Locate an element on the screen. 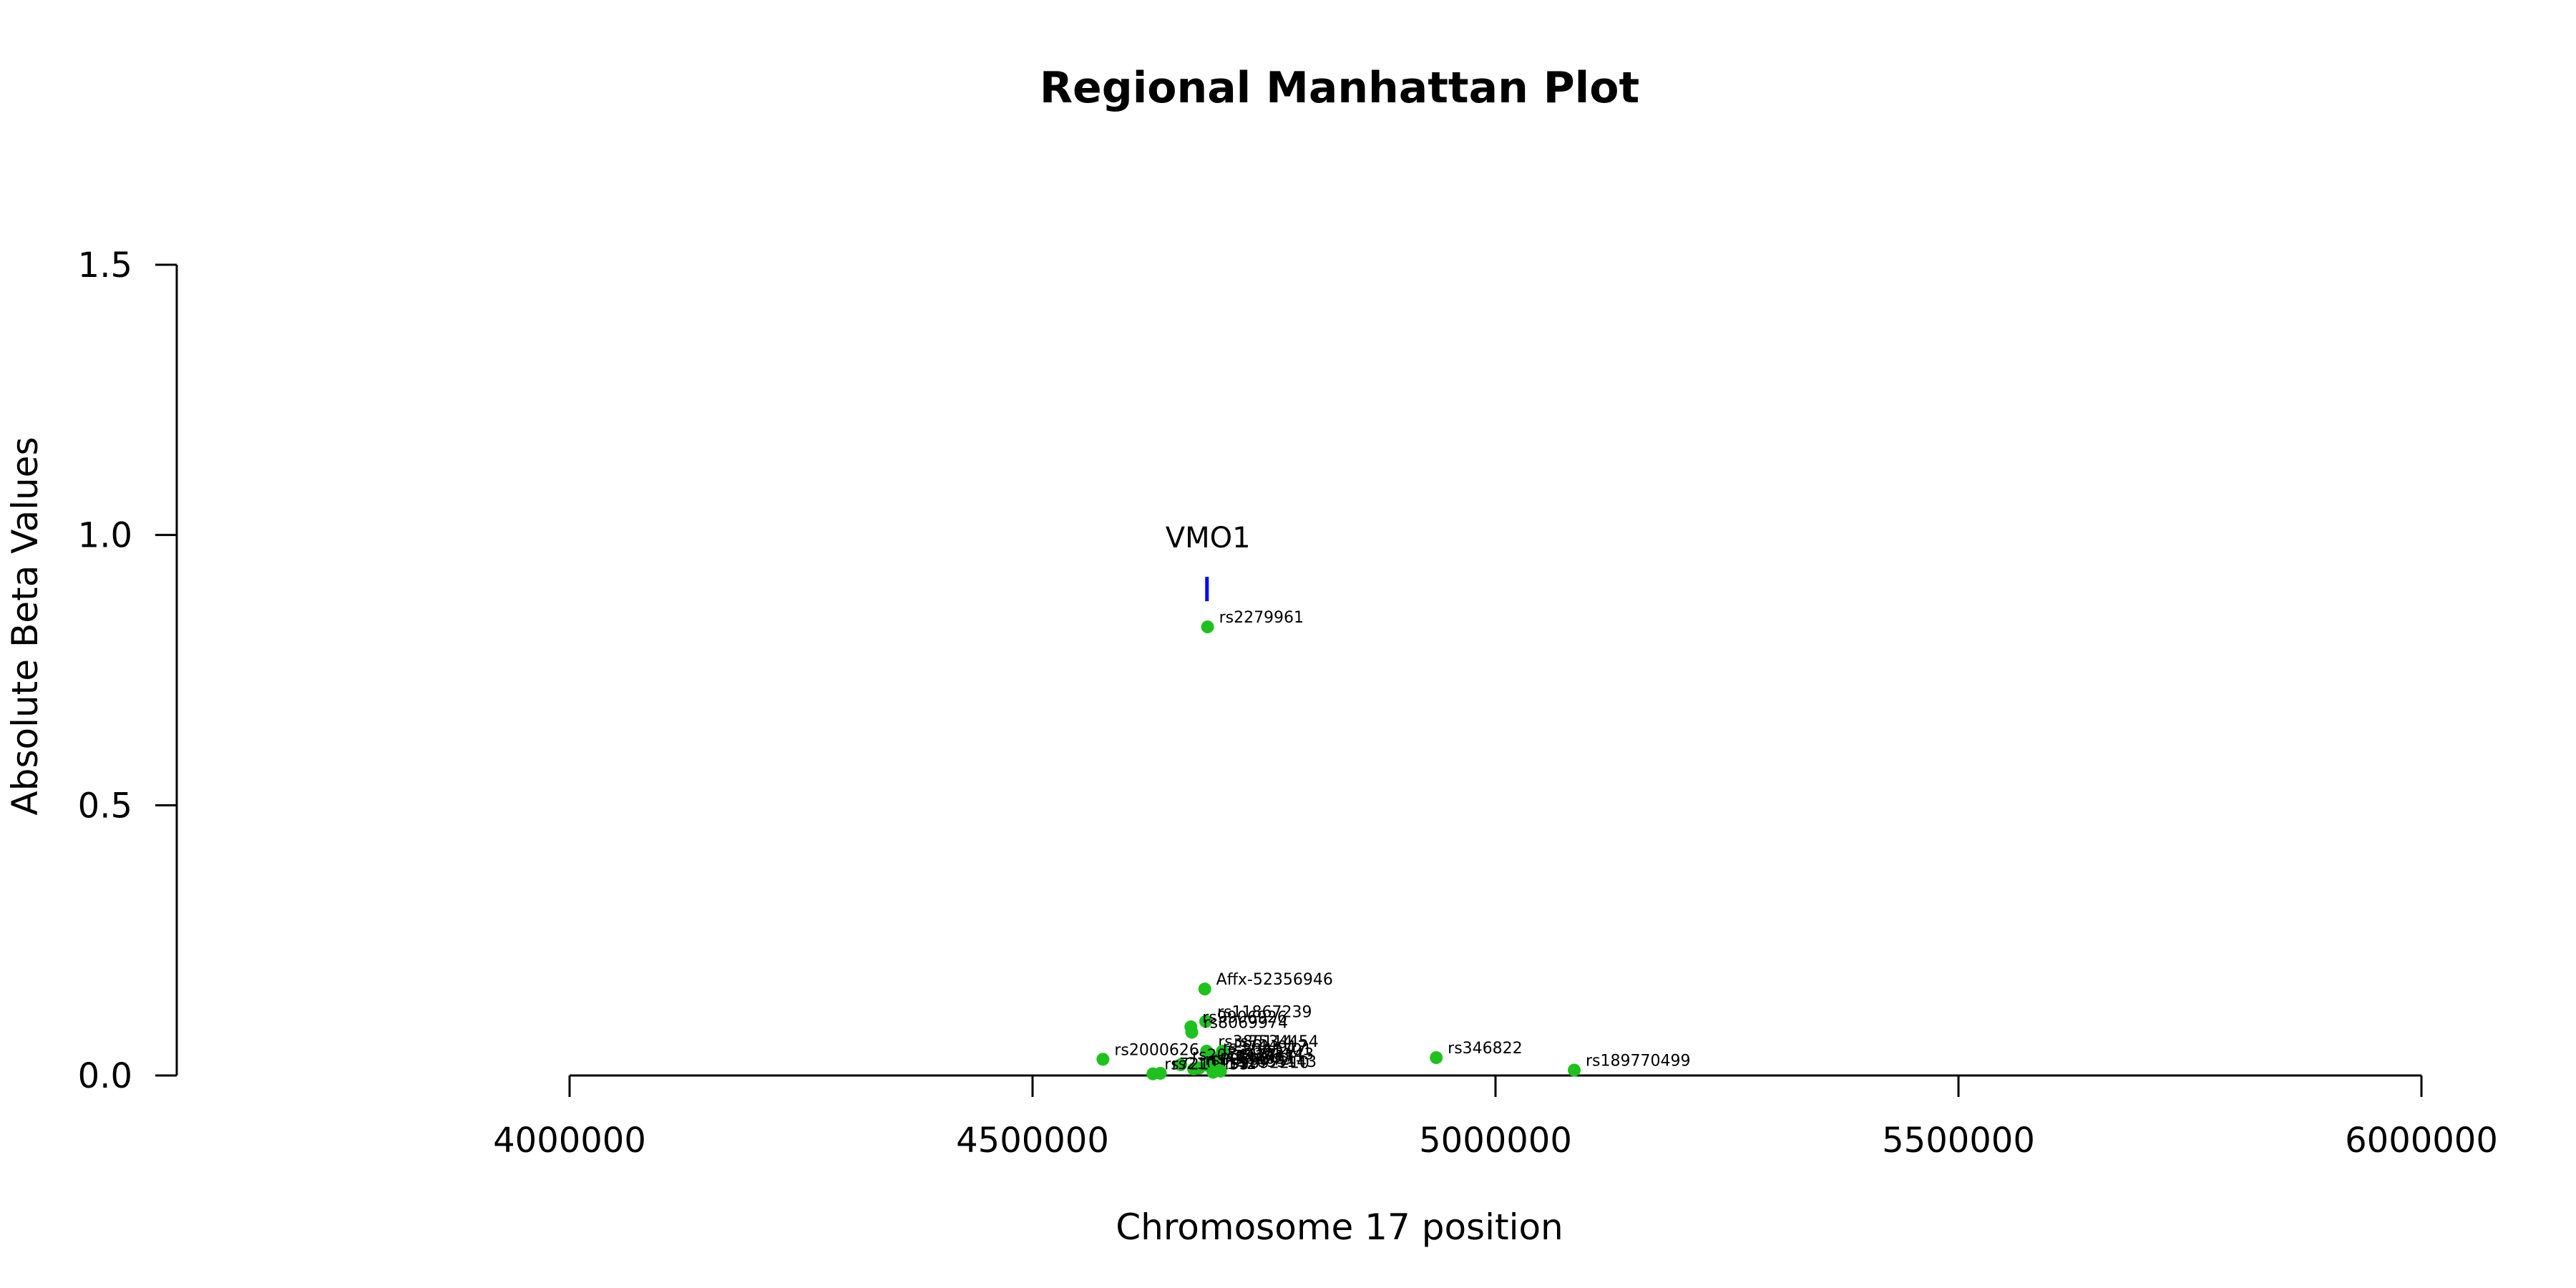  y-tick-label: 1.5 is located at coordinates (105, 265).